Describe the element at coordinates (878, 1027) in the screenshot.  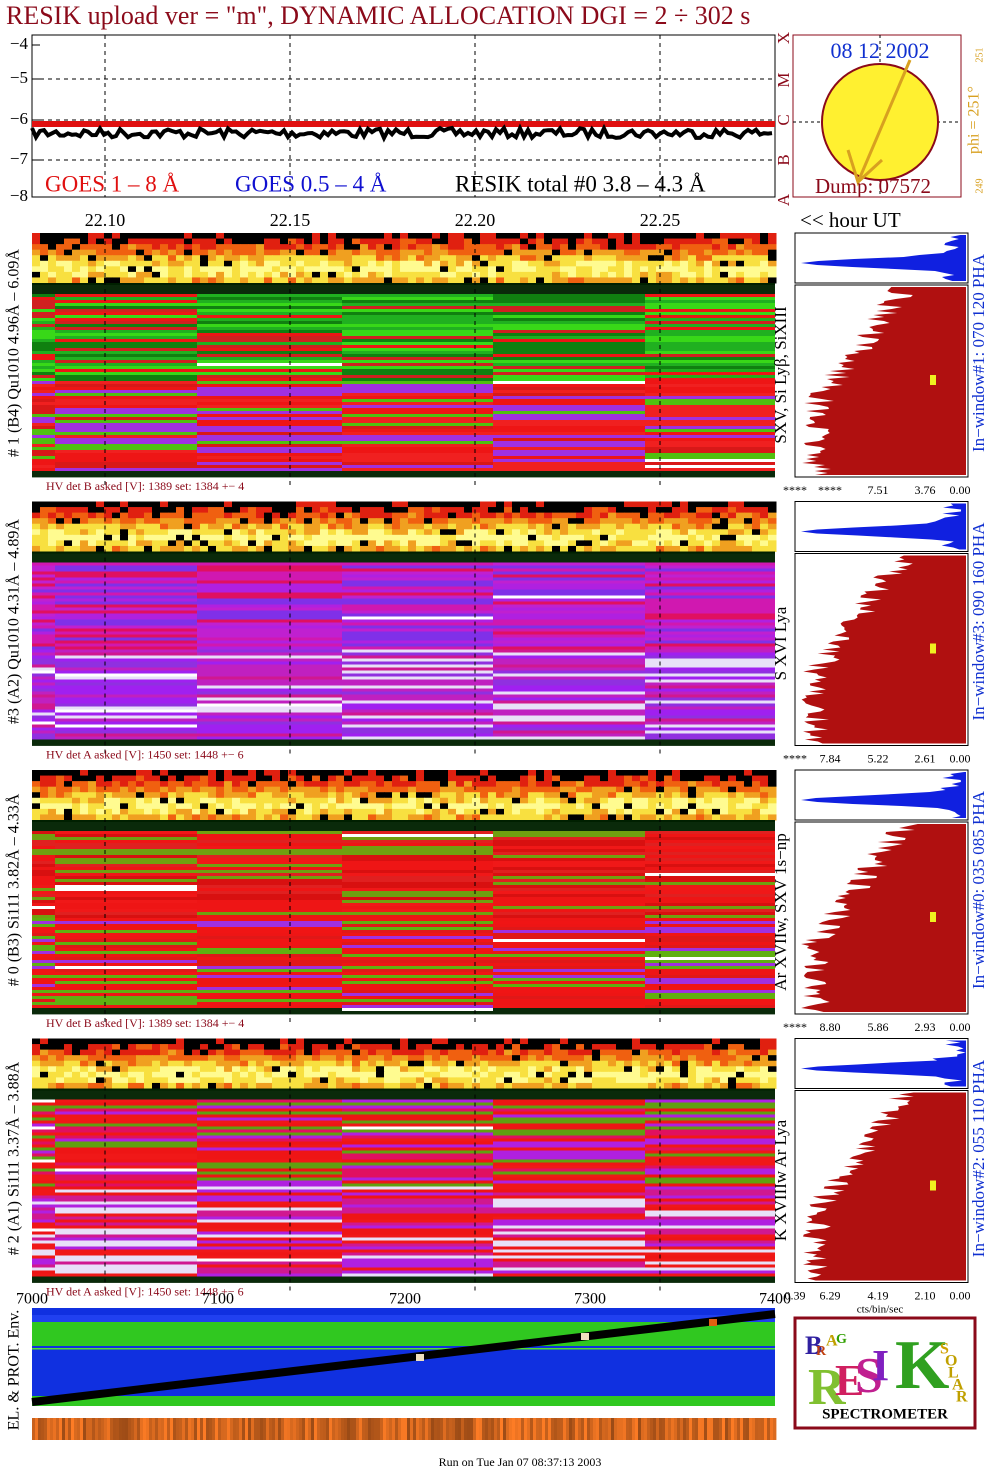
I see `scale-label: 5.86` at that location.